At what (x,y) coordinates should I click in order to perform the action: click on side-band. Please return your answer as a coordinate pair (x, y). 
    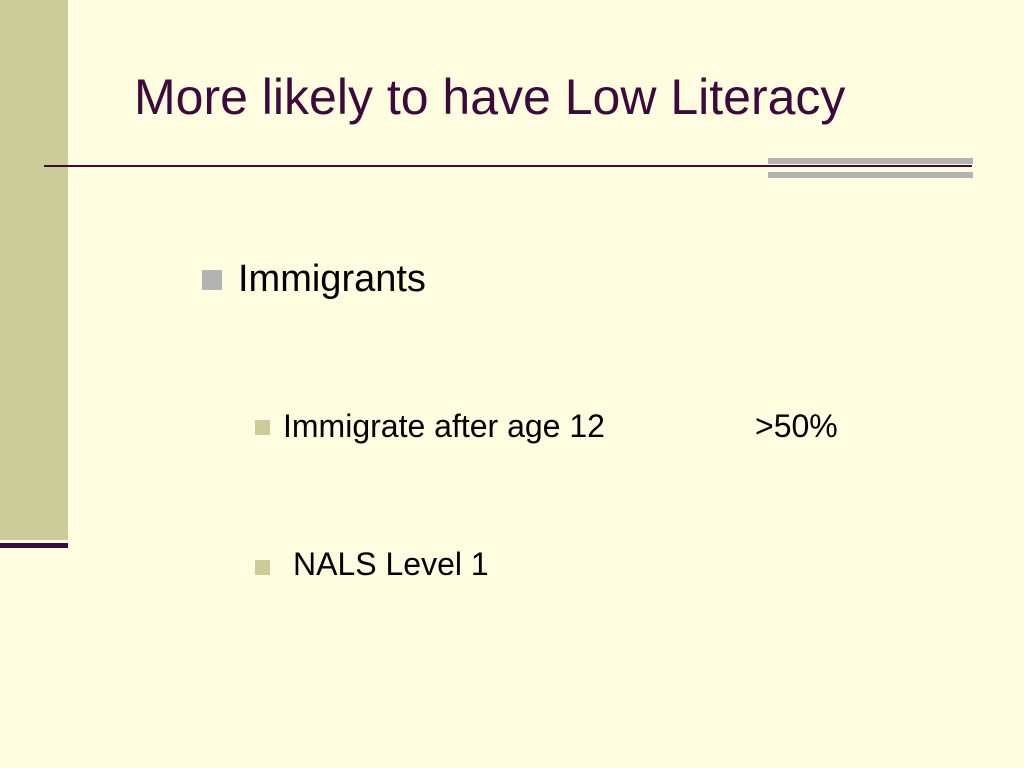
    Looking at the image, I should click on (34, 270).